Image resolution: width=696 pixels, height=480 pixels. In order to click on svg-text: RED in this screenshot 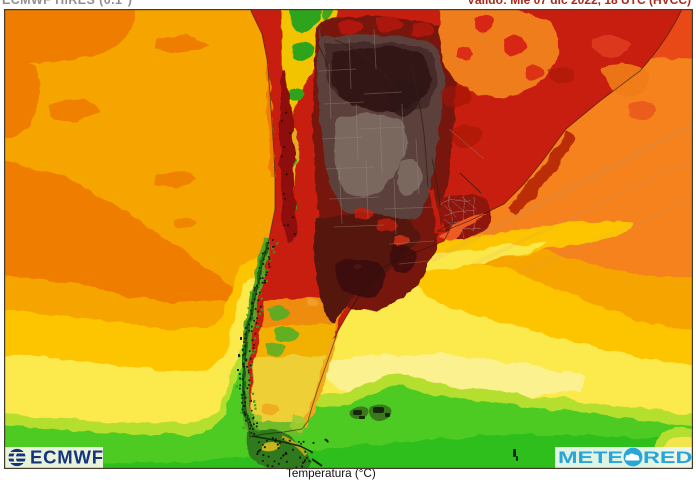, I will do `click(667, 458)`.